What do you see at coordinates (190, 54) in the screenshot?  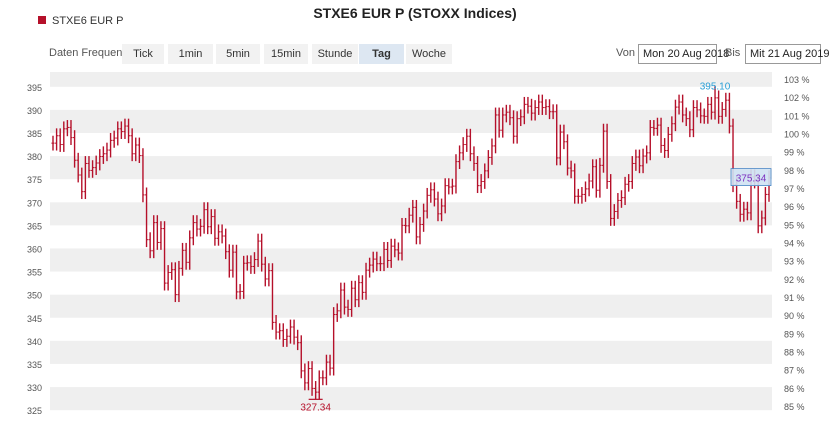 I see `freq-1min-button: 1min` at bounding box center [190, 54].